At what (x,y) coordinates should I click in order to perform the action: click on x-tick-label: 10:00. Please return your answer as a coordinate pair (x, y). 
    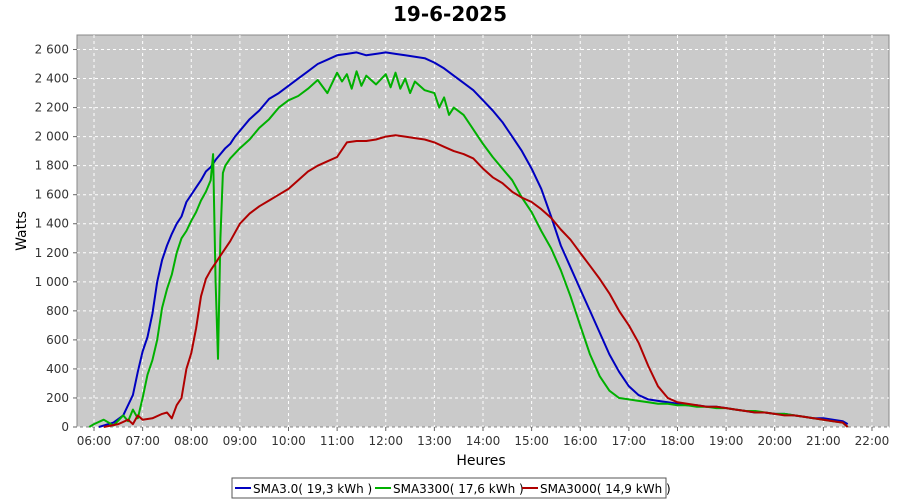
    Looking at the image, I should click on (288, 441).